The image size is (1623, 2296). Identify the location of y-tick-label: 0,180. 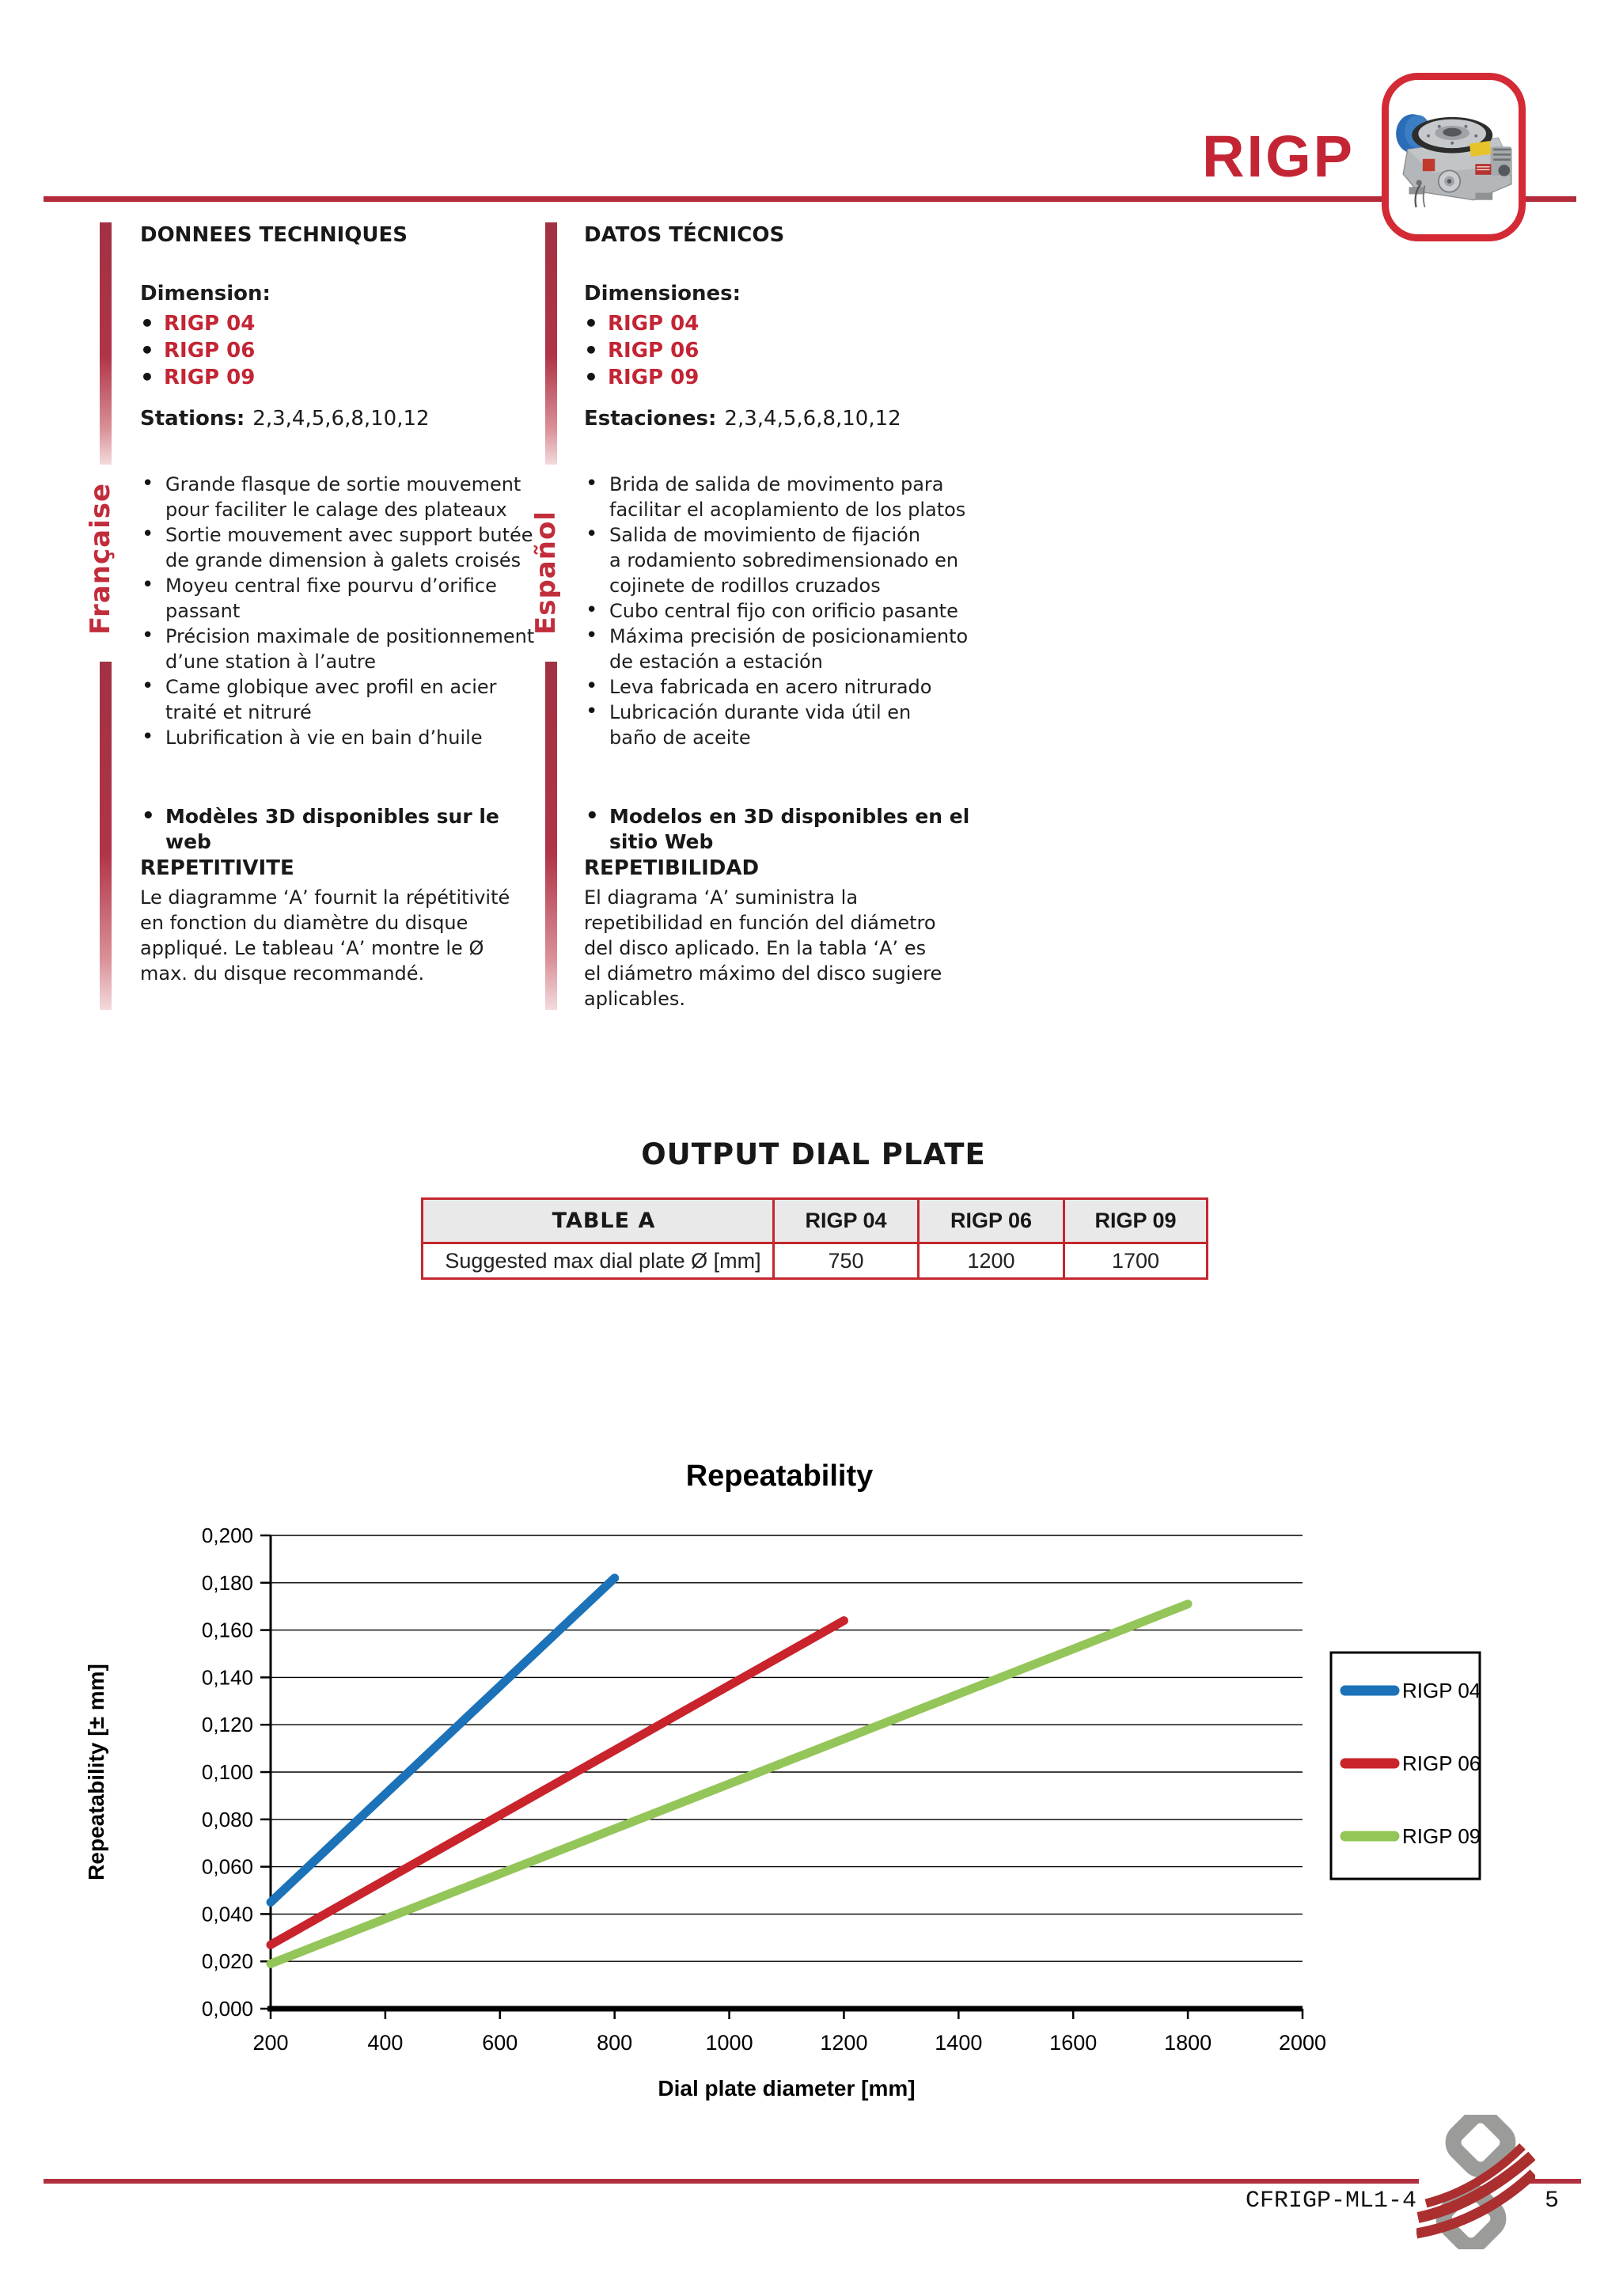
(228, 1583).